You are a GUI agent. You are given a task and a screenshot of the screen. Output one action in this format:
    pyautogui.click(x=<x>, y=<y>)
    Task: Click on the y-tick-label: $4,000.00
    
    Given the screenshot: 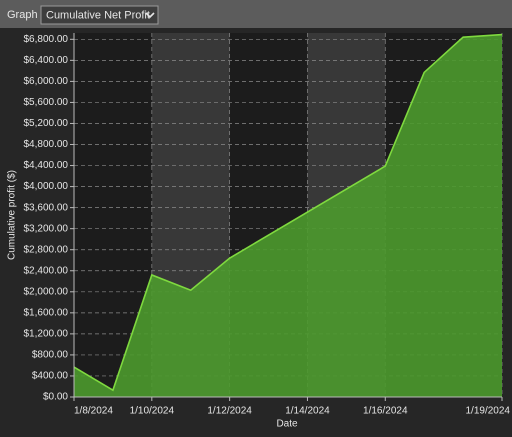 What is the action you would take?
    pyautogui.click(x=46, y=186)
    